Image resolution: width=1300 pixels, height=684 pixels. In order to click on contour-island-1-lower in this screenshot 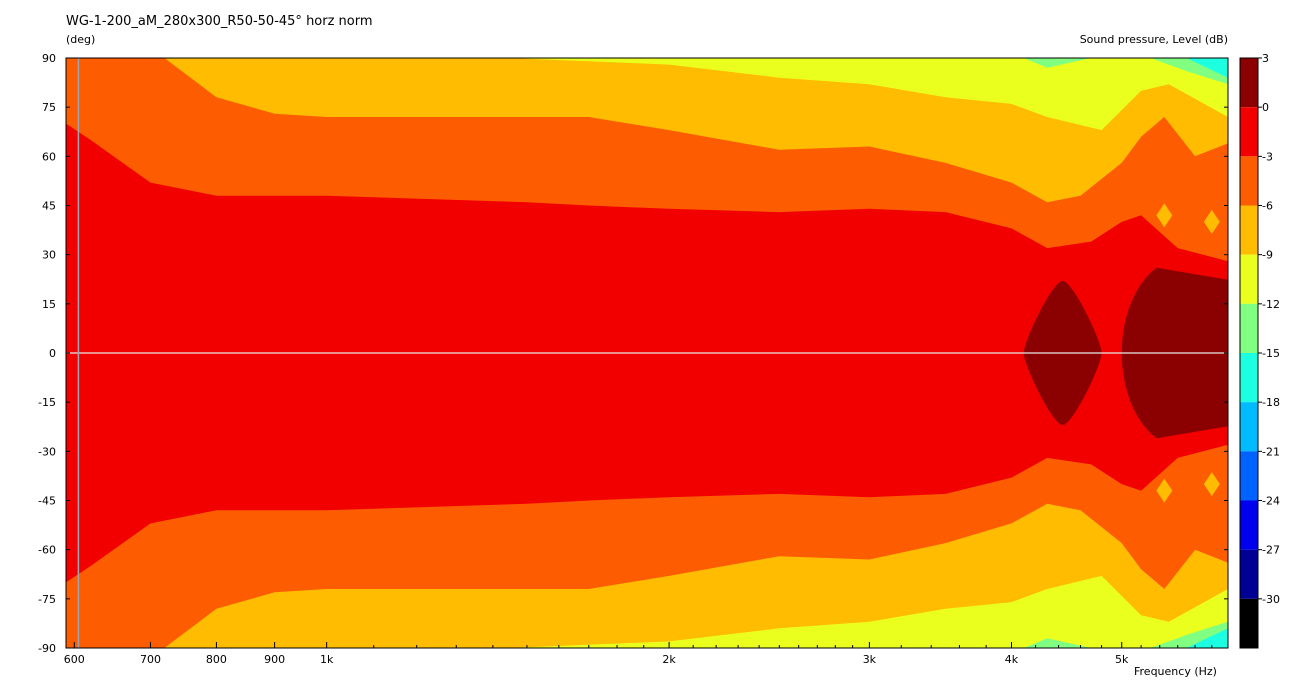, I will do `click(1211, 484)`.